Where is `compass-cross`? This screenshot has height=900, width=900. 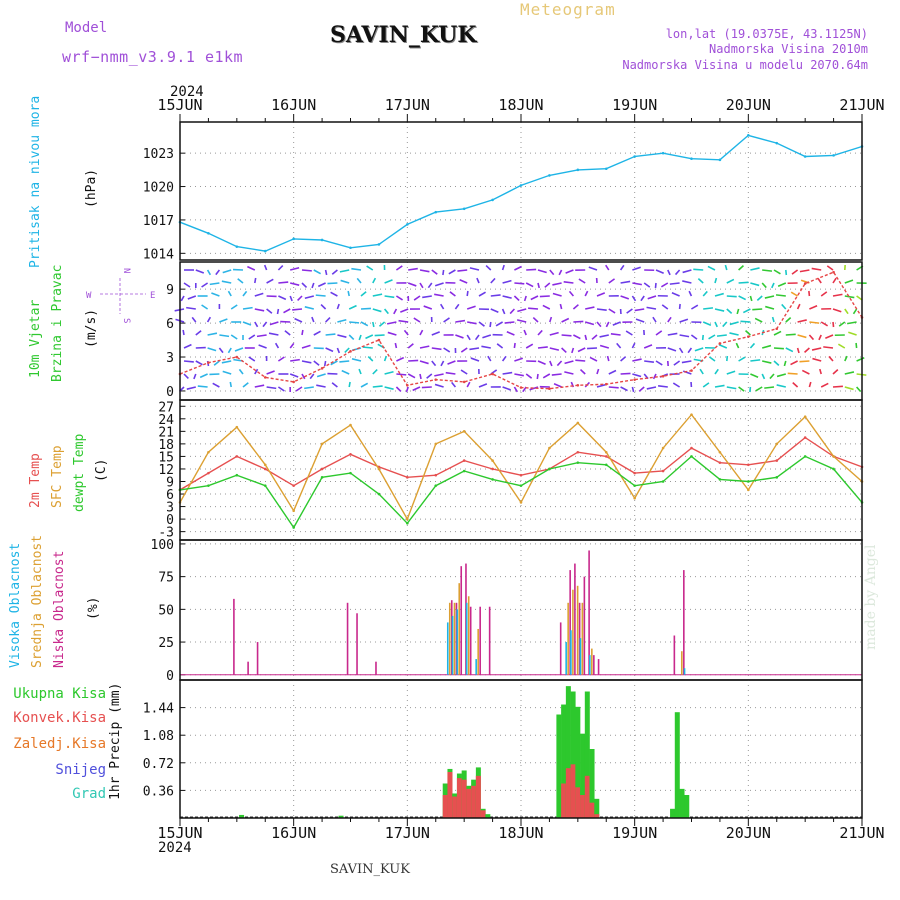 compass-cross is located at coordinates (123, 296).